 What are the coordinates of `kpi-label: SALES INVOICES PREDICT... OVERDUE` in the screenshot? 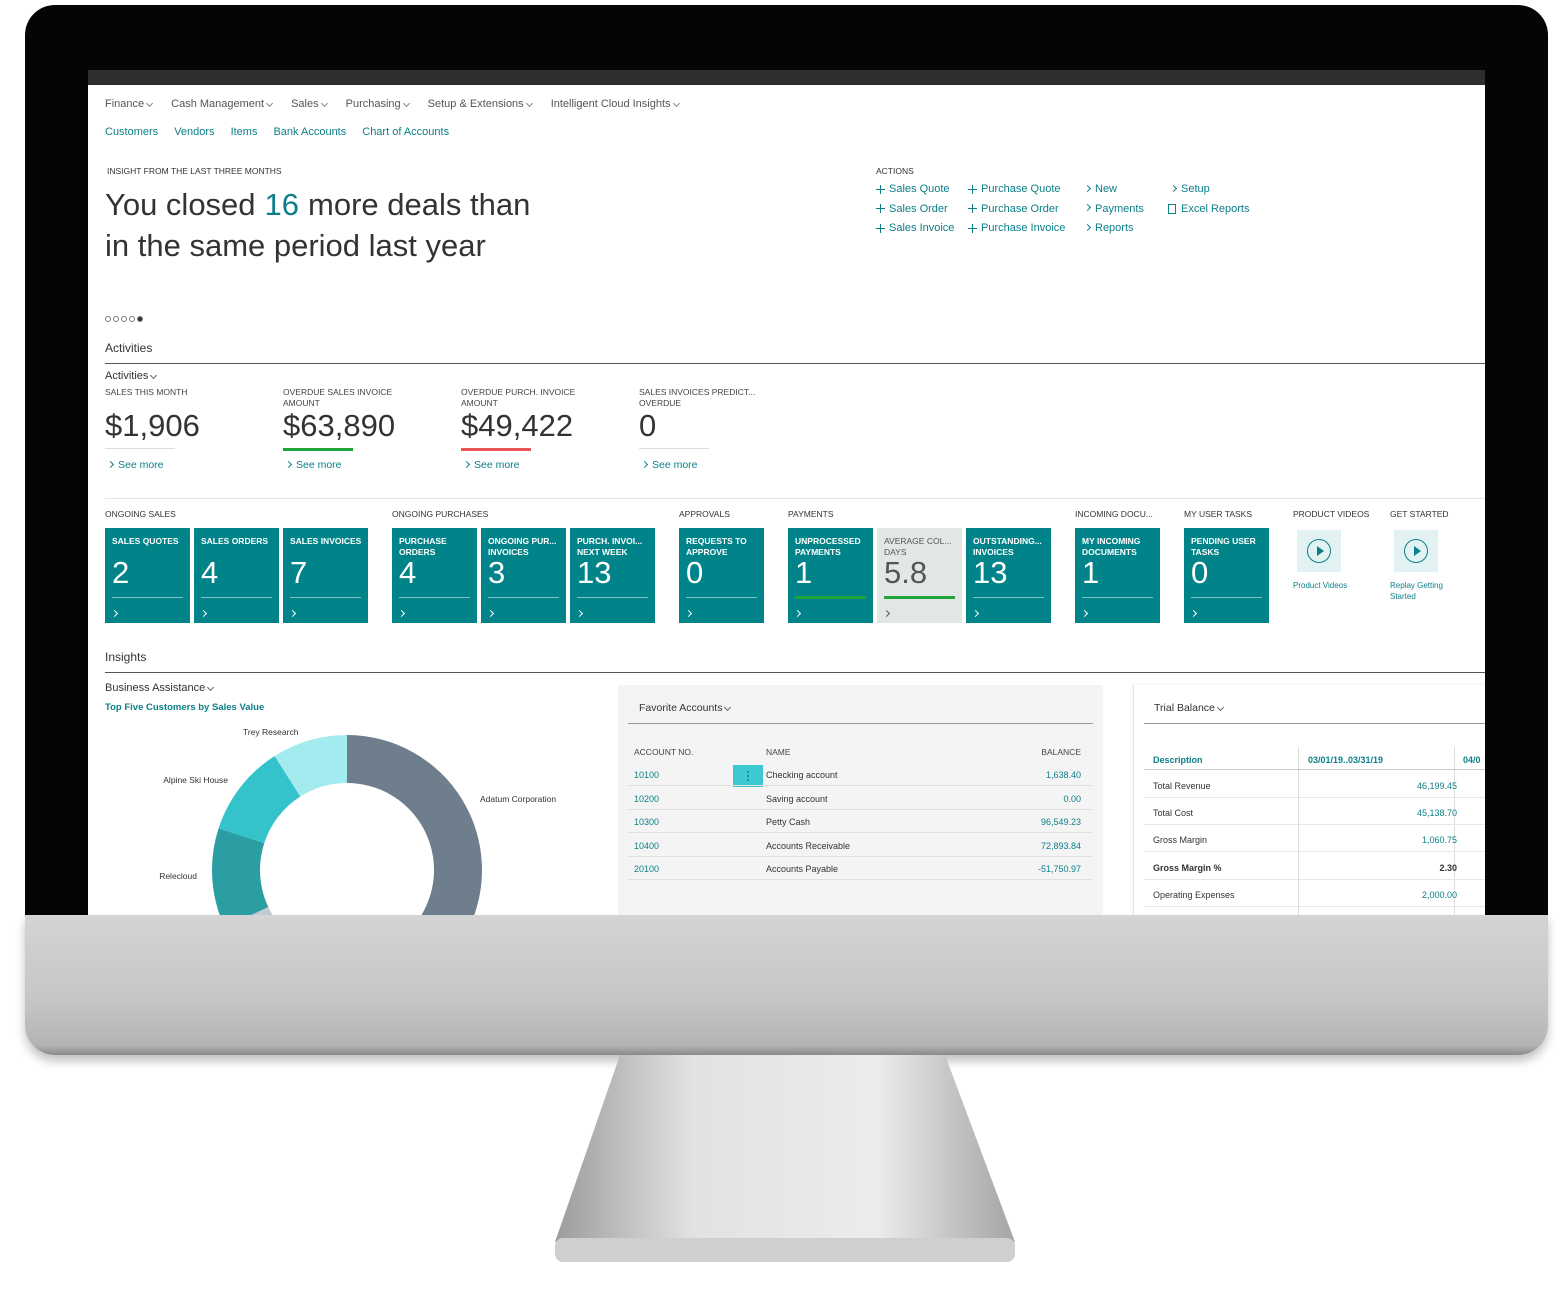 It's located at (697, 397).